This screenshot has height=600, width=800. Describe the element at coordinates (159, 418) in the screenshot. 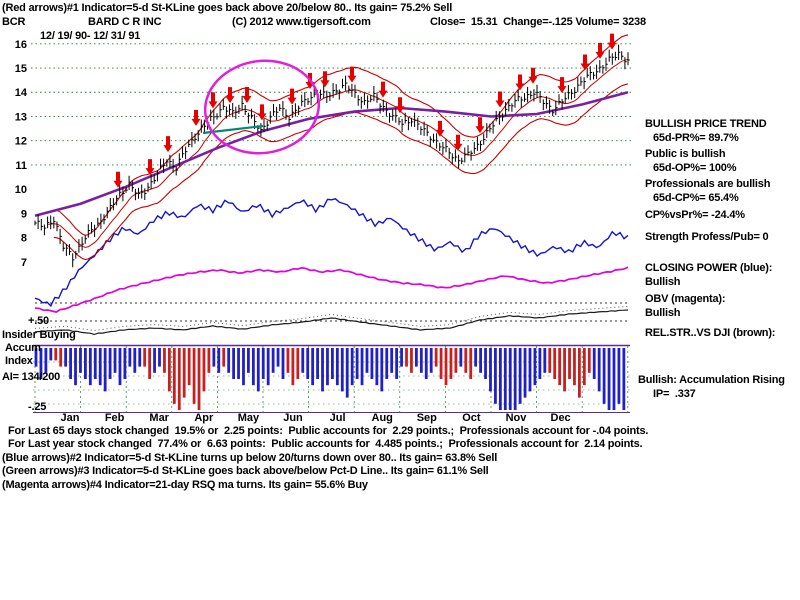

I see `x-axis-month-label: Mar` at that location.